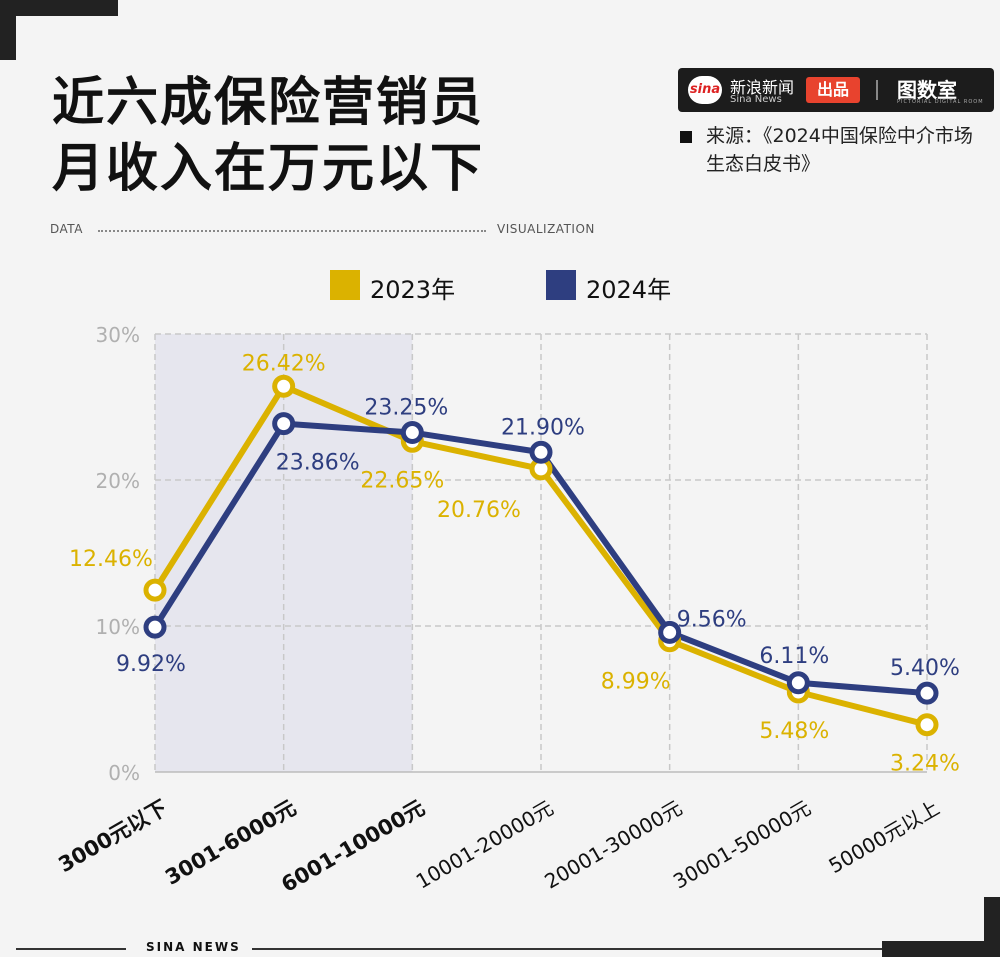 The image size is (1000, 957). Describe the element at coordinates (636, 682) in the screenshot. I see `data-label-2023: 8.99%` at that location.